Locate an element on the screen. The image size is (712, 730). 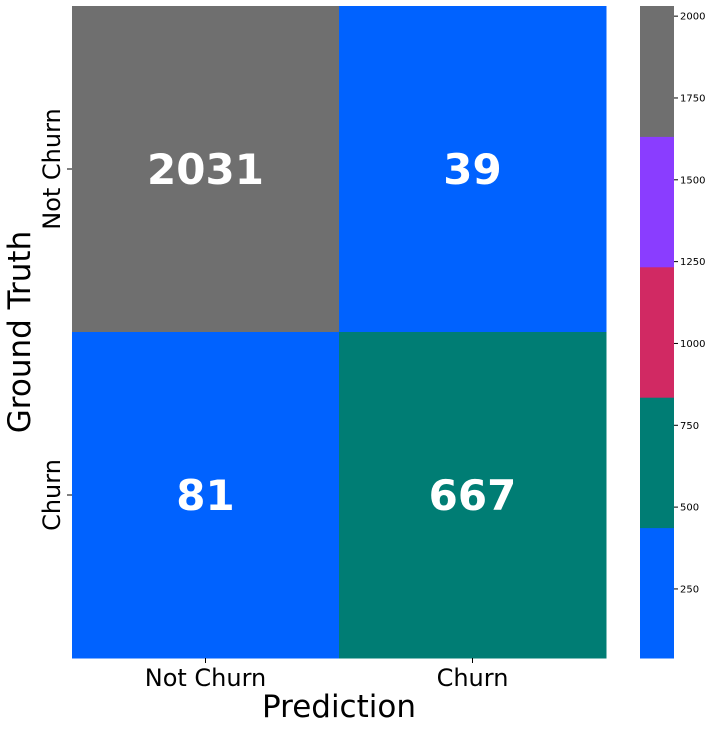
colorbar-tick-label: 250 is located at coordinates (689, 589).